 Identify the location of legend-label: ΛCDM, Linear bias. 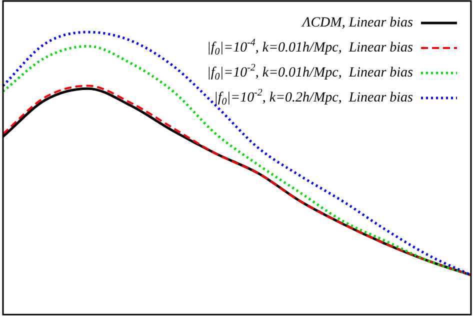
(357, 23).